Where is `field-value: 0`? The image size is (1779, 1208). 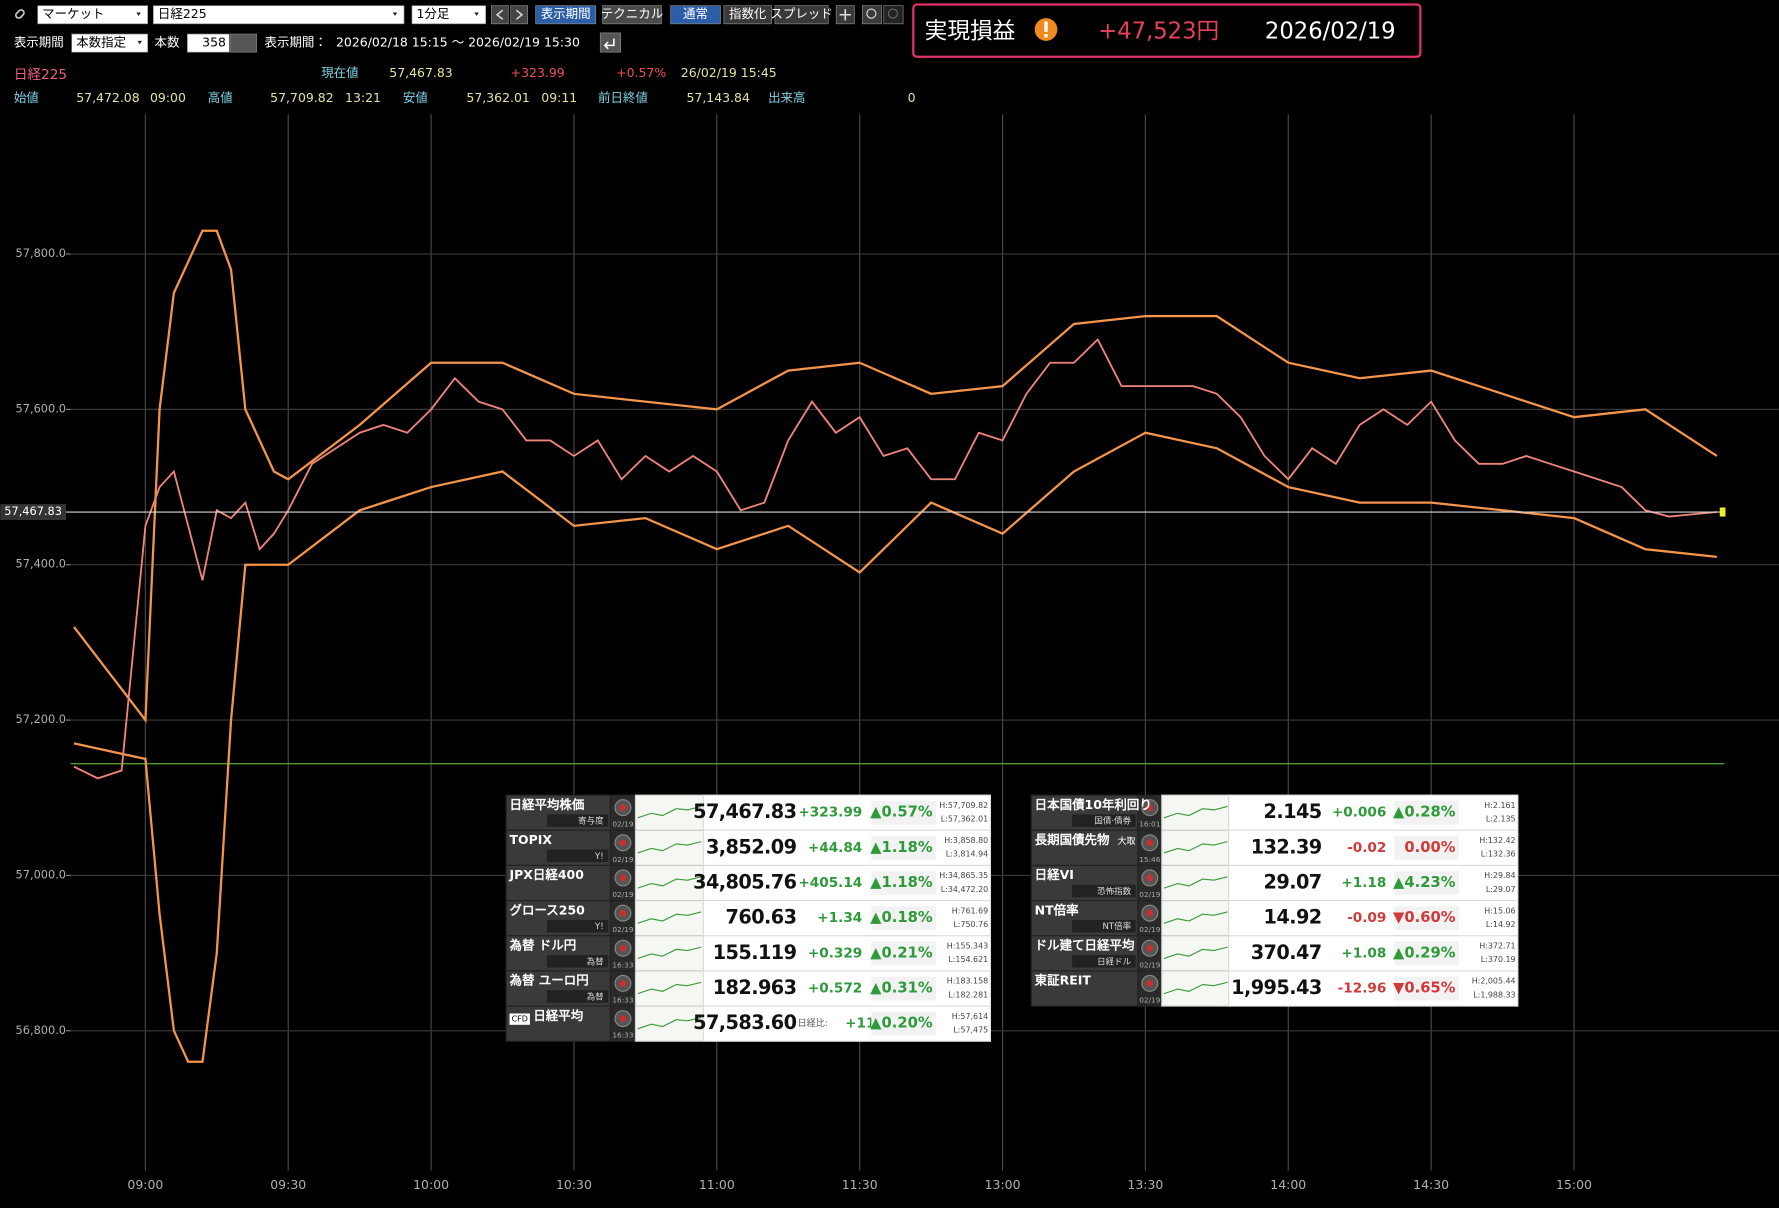
field-value: 0 is located at coordinates (912, 97).